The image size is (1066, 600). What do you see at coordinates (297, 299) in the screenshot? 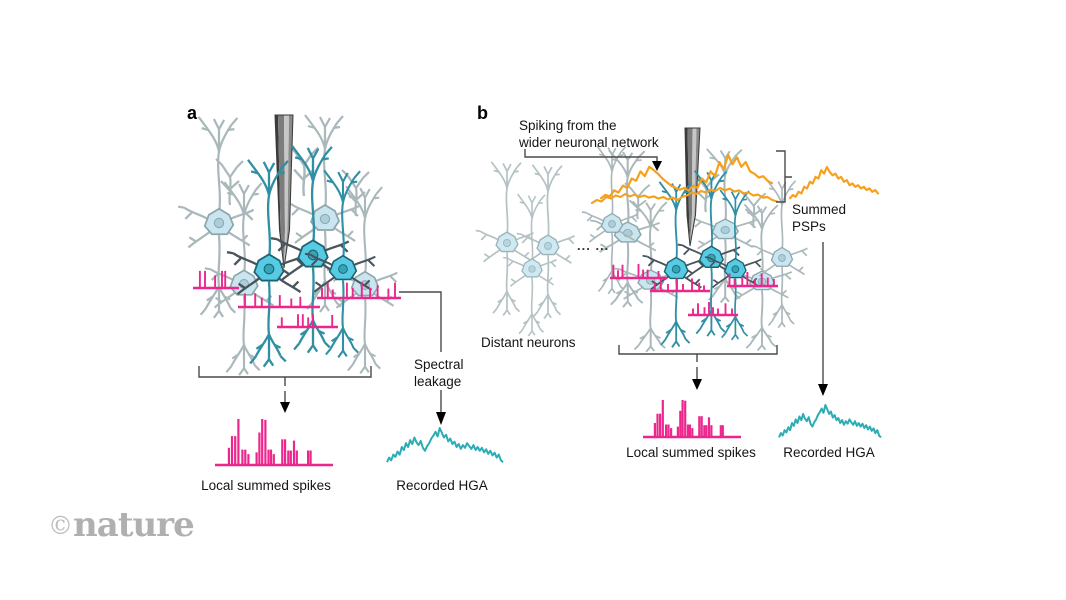
I see `spike-raster-a` at bounding box center [297, 299].